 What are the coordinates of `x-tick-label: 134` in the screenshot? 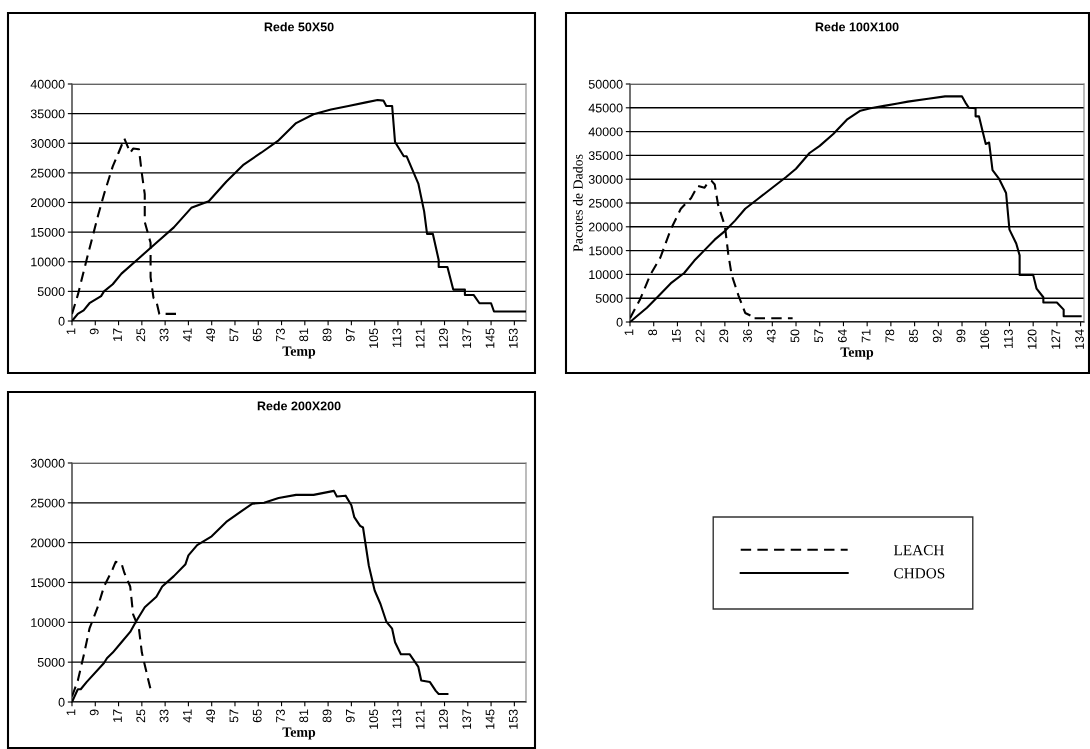 It's located at (1079, 339).